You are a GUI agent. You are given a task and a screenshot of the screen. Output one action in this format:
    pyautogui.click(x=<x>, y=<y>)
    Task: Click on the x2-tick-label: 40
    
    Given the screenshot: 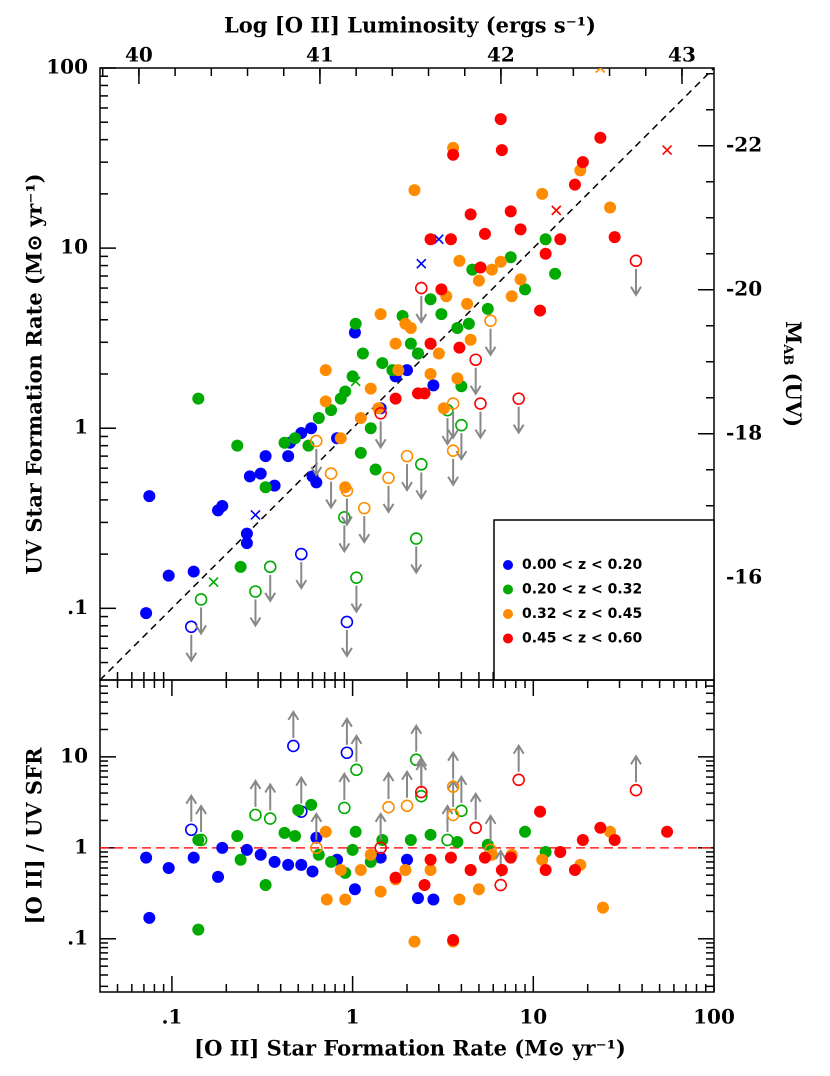 What is the action you would take?
    pyautogui.click(x=139, y=55)
    